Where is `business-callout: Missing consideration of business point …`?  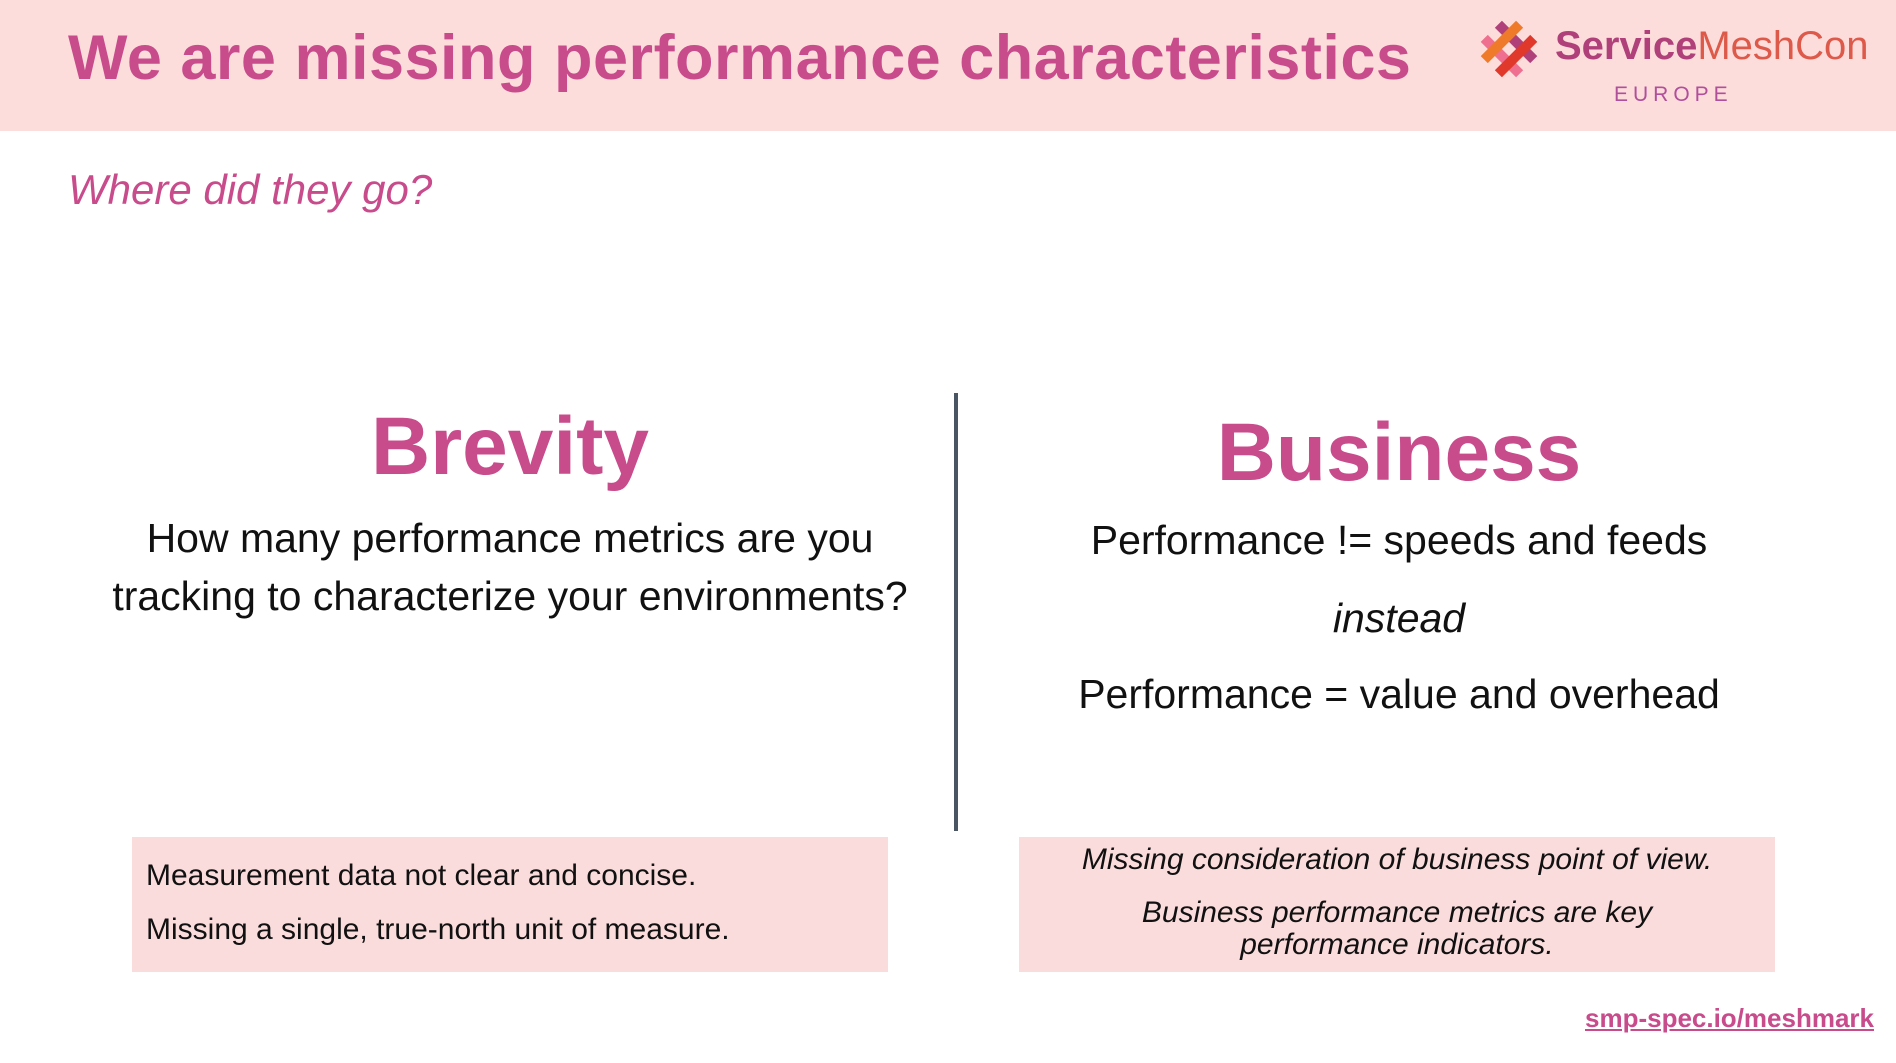 business-callout: Missing consideration of business point … is located at coordinates (1397, 904).